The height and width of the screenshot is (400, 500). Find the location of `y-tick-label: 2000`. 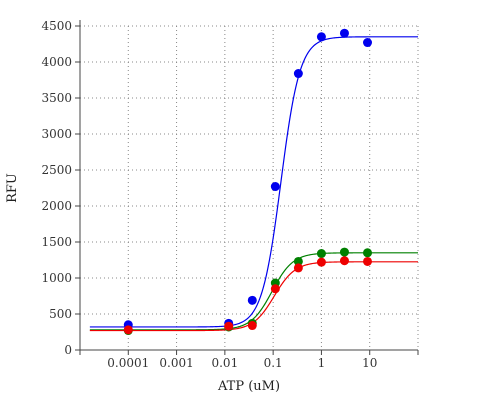

y-tick-label: 2000 is located at coordinates (56, 206).